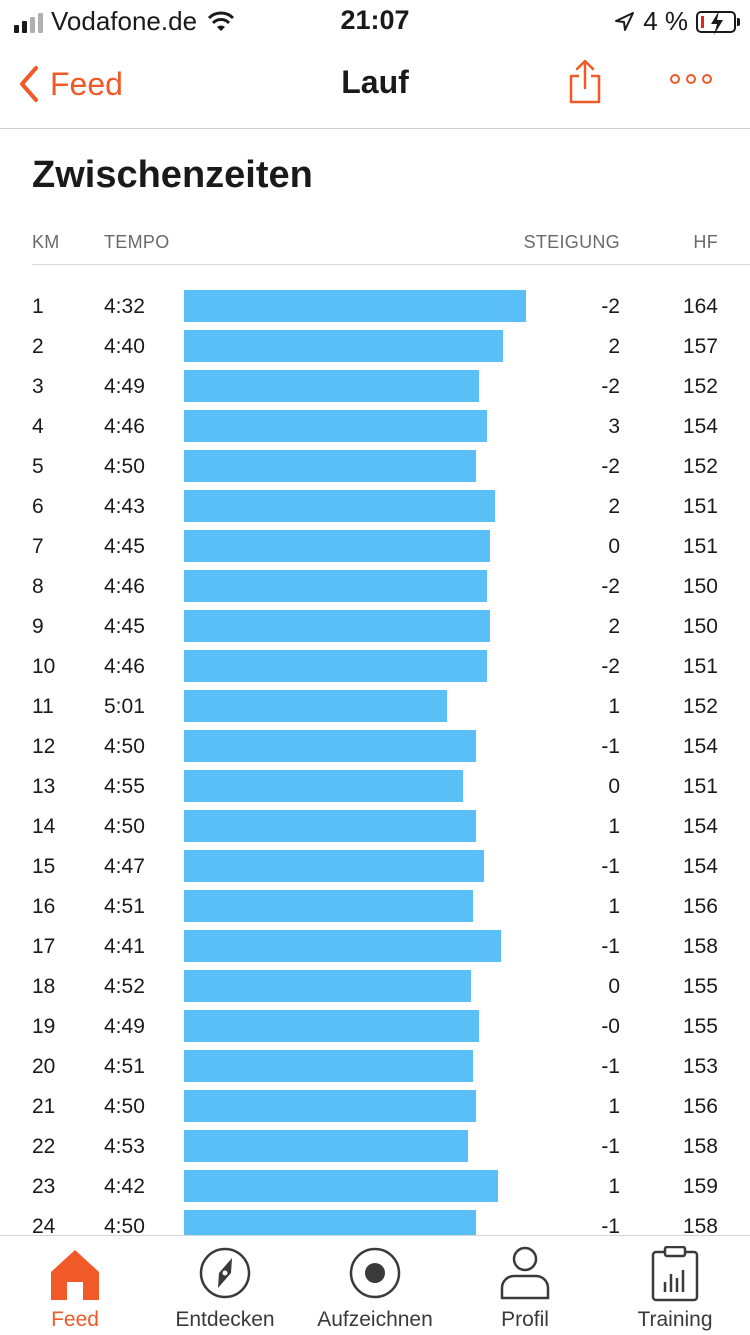 The width and height of the screenshot is (750, 1335). What do you see at coordinates (375, 82) in the screenshot?
I see `page-title: Lauf` at bounding box center [375, 82].